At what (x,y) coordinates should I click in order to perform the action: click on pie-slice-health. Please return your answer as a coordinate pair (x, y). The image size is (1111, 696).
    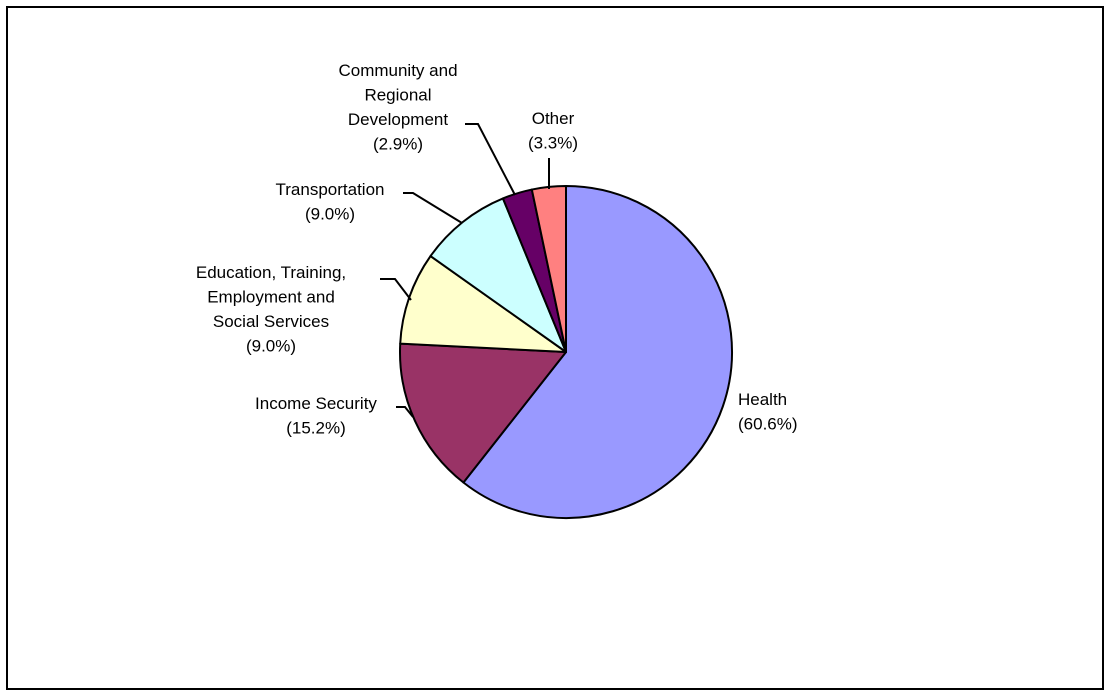
    Looking at the image, I should click on (597, 352).